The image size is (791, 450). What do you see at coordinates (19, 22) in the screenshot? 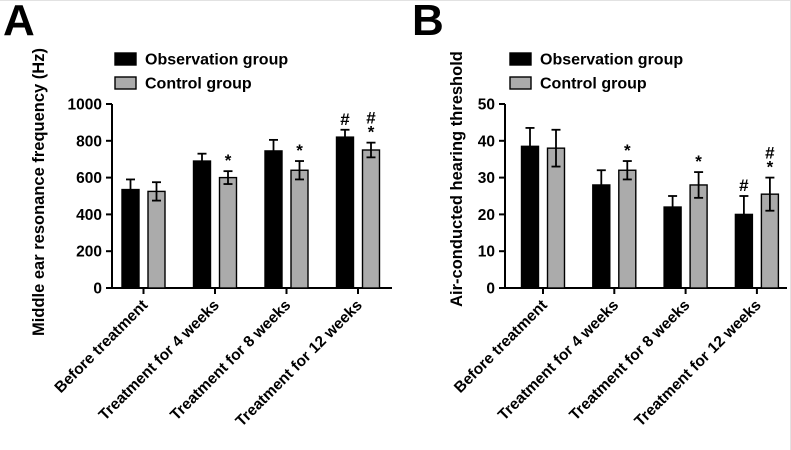
I see `panel-a-label: A` at bounding box center [19, 22].